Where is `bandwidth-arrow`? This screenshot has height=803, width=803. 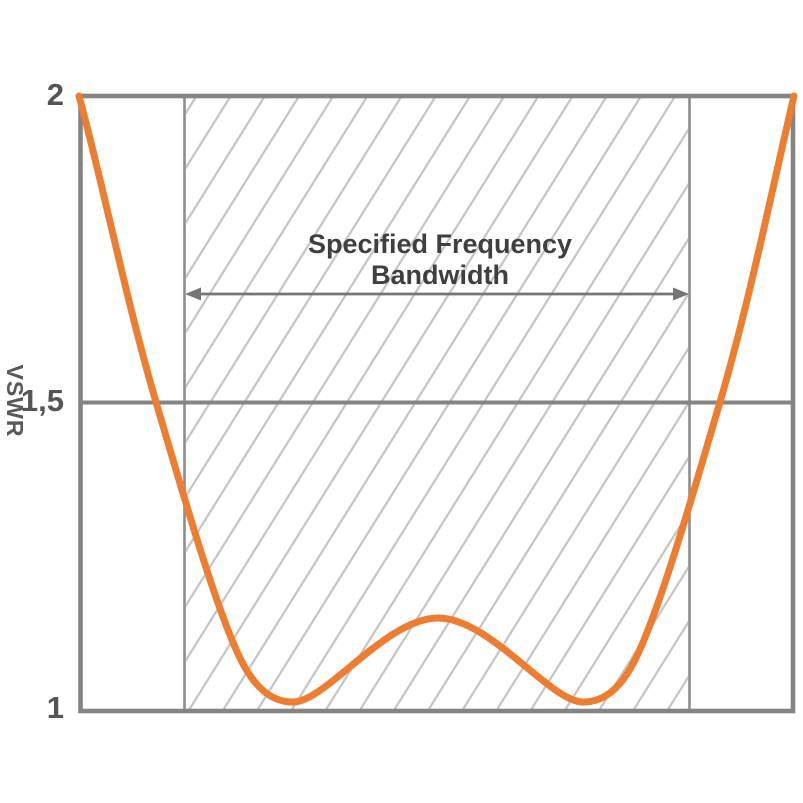
bandwidth-arrow is located at coordinates (437, 294).